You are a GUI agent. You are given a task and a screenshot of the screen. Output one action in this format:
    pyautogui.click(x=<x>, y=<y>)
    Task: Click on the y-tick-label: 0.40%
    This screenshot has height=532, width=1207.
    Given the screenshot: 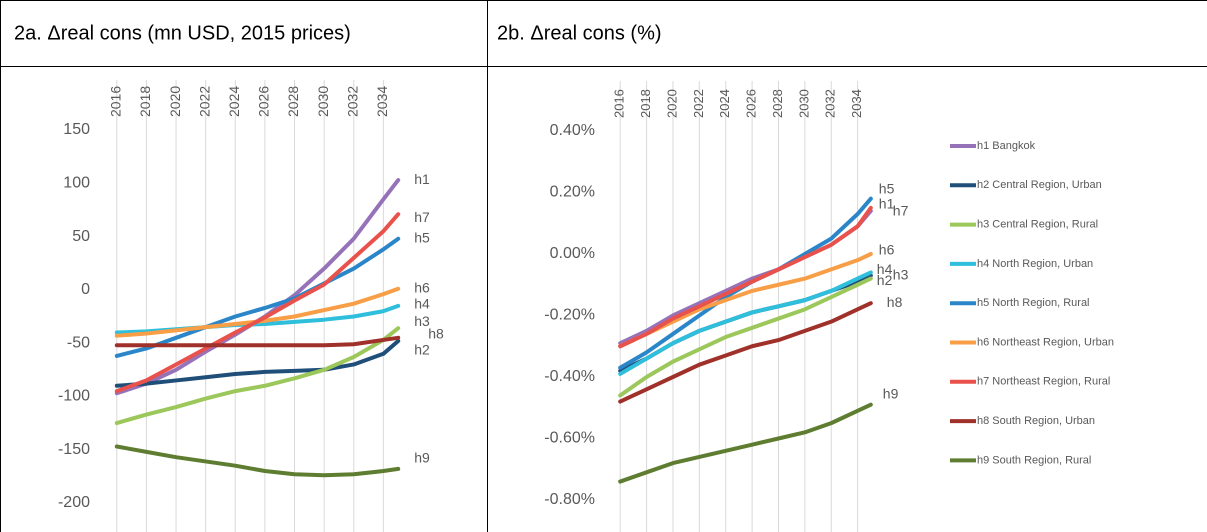 What is the action you would take?
    pyautogui.click(x=572, y=130)
    